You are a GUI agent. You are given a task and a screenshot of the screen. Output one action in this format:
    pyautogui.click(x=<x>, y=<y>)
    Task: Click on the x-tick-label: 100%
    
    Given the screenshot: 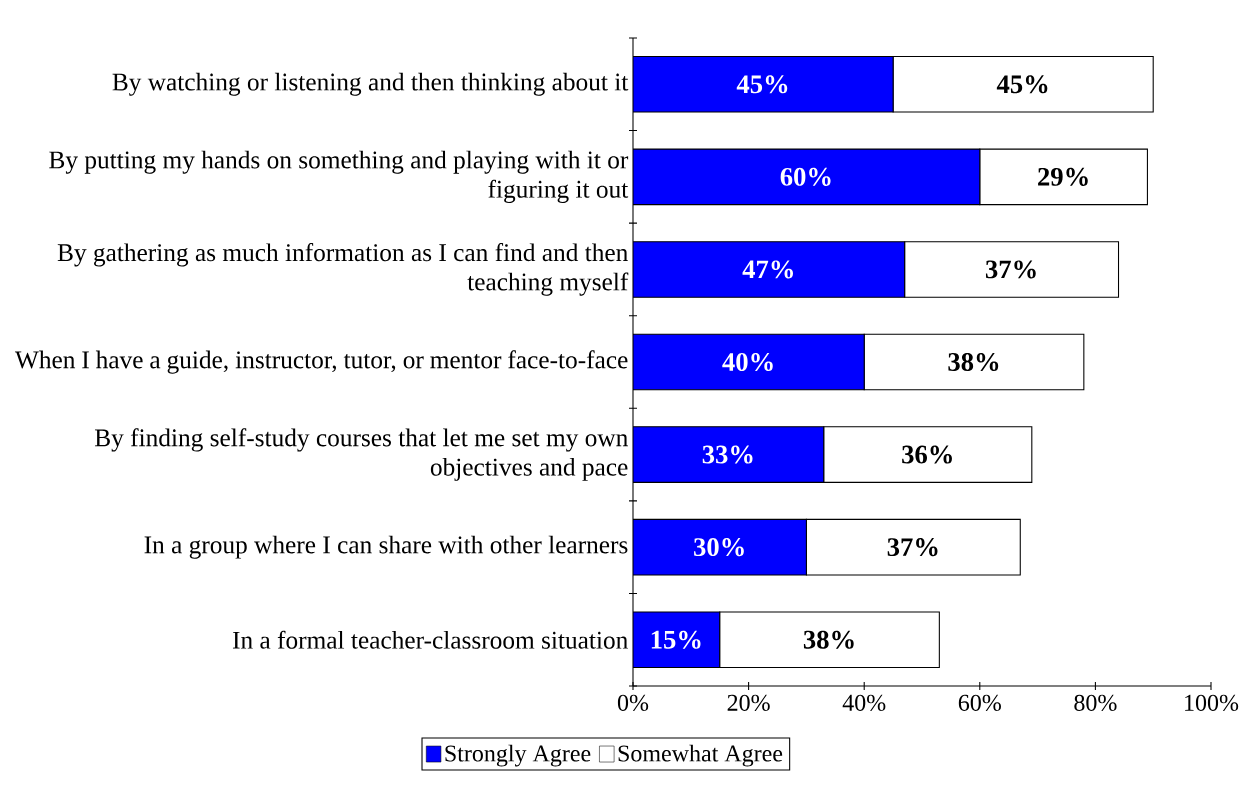 What is the action you would take?
    pyautogui.click(x=1212, y=702)
    